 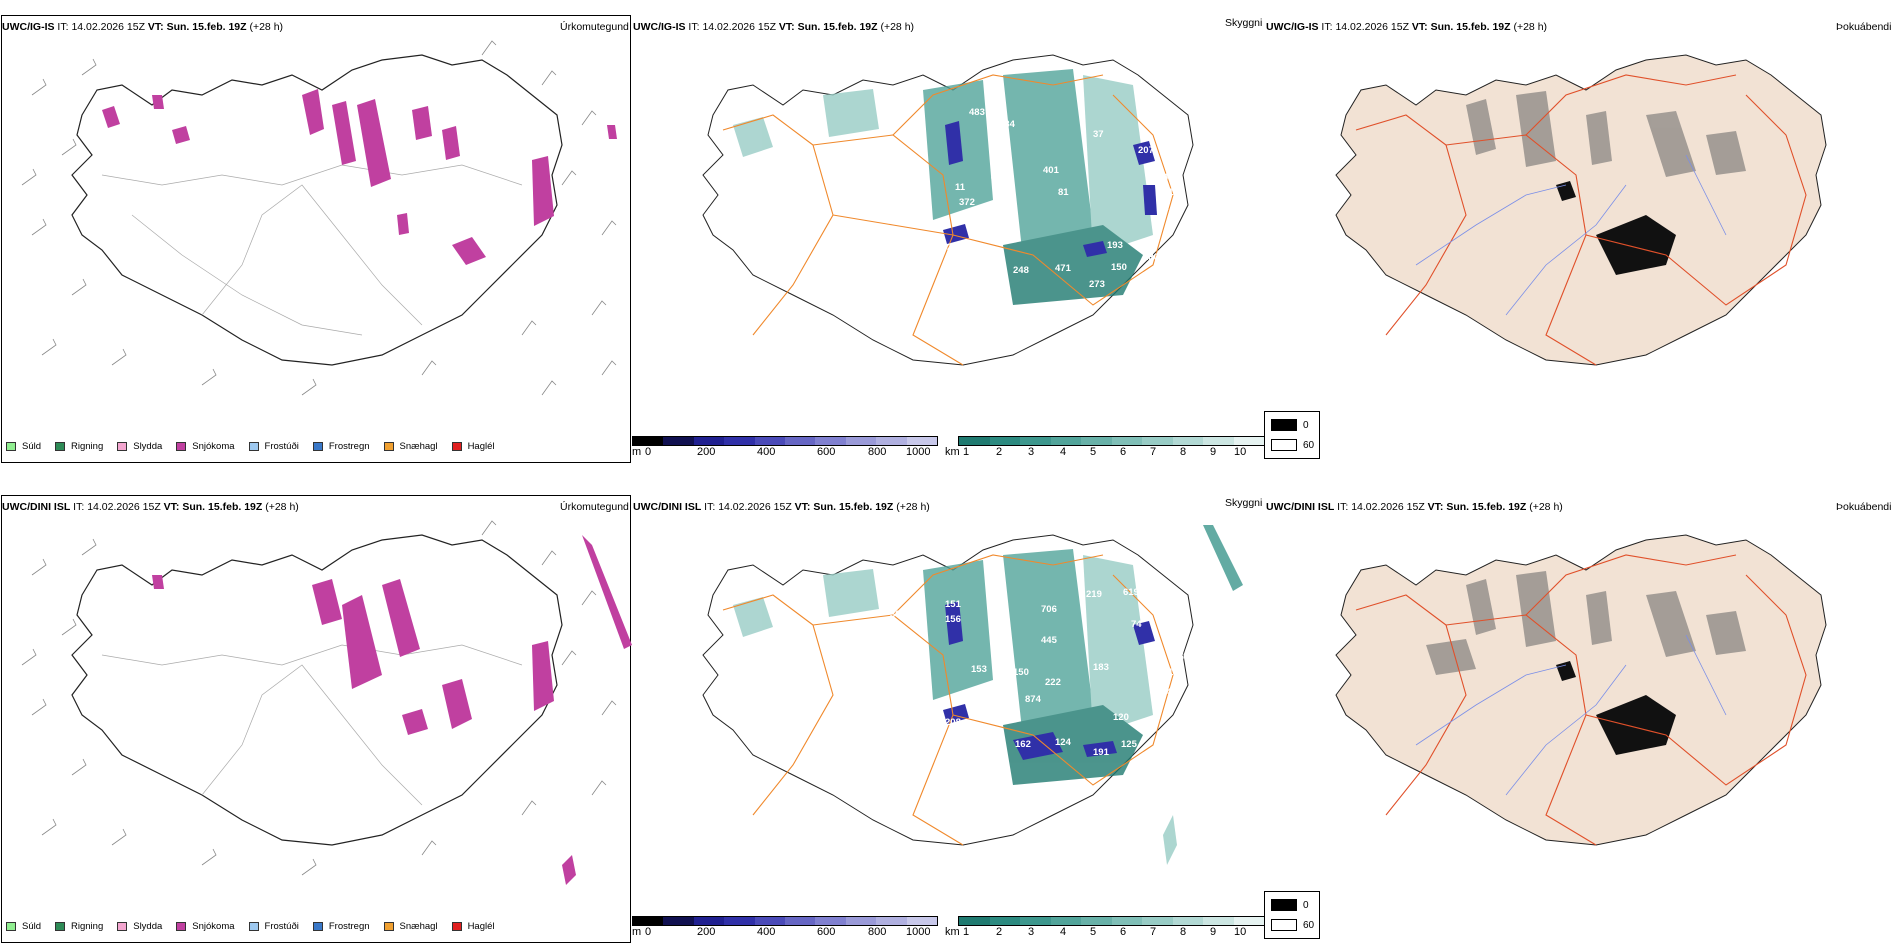 I want to click on legend-item: Súld, so click(x=23, y=446).